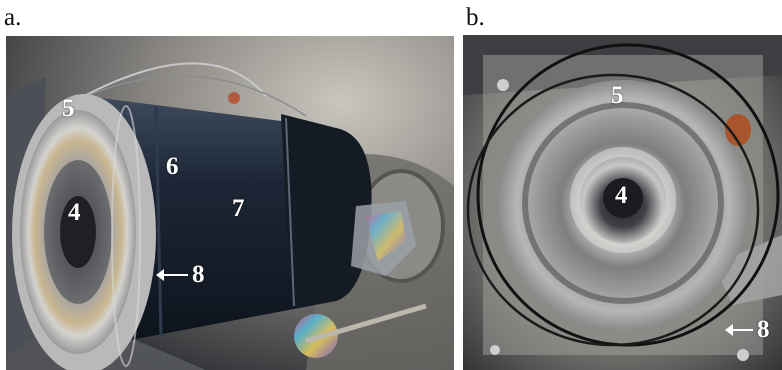 The width and height of the screenshot is (782, 370). Describe the element at coordinates (475, 17) in the screenshot. I see `panel-b-letter: b.` at that location.